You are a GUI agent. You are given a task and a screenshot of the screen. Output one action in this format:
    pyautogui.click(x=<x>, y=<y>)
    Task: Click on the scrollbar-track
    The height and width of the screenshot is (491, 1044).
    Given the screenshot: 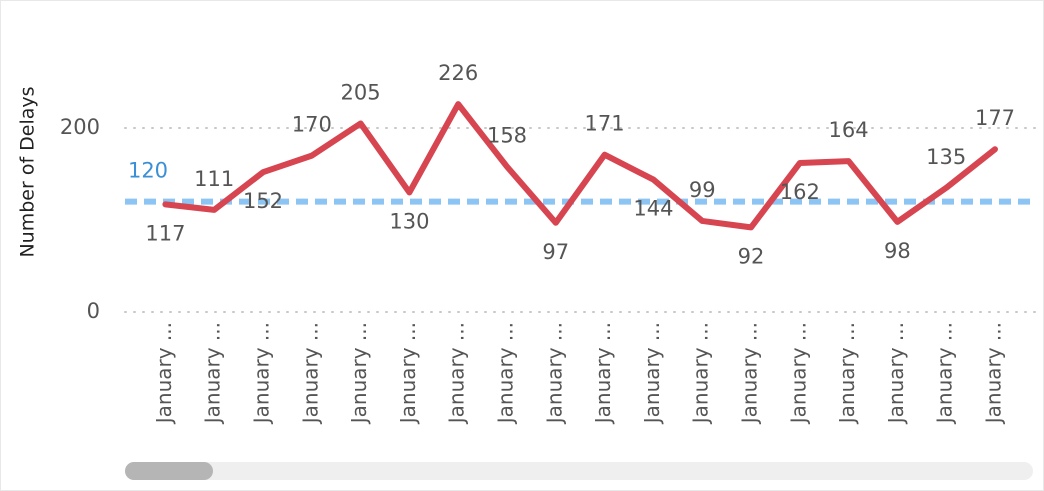 What is the action you would take?
    pyautogui.click(x=579, y=471)
    